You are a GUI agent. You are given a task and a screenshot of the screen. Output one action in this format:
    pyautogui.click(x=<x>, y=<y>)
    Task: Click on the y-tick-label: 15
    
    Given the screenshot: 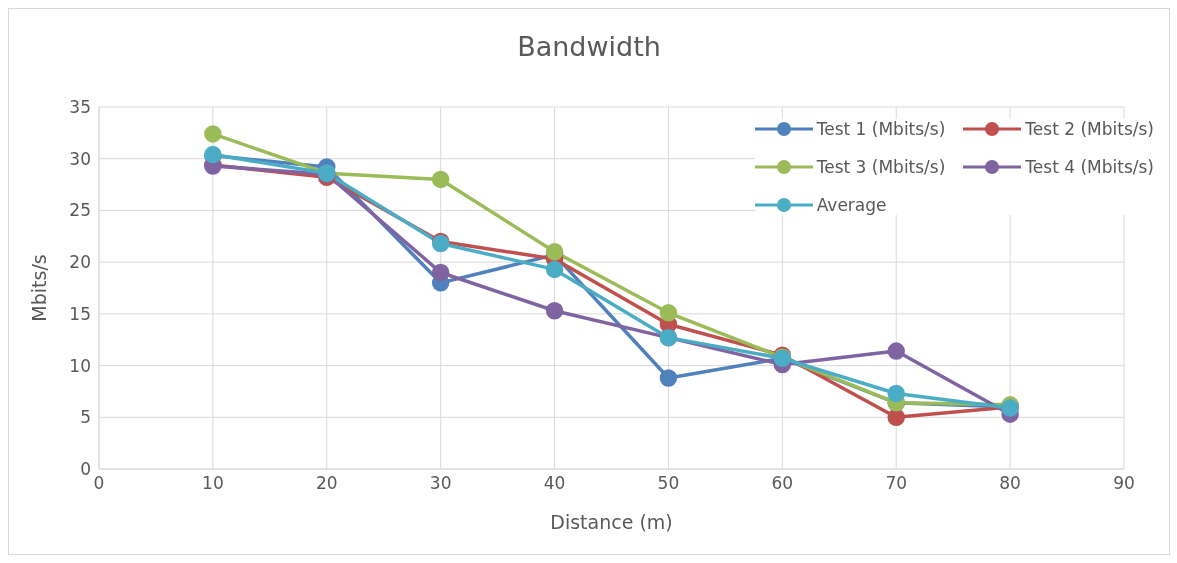 What is the action you would take?
    pyautogui.click(x=80, y=313)
    